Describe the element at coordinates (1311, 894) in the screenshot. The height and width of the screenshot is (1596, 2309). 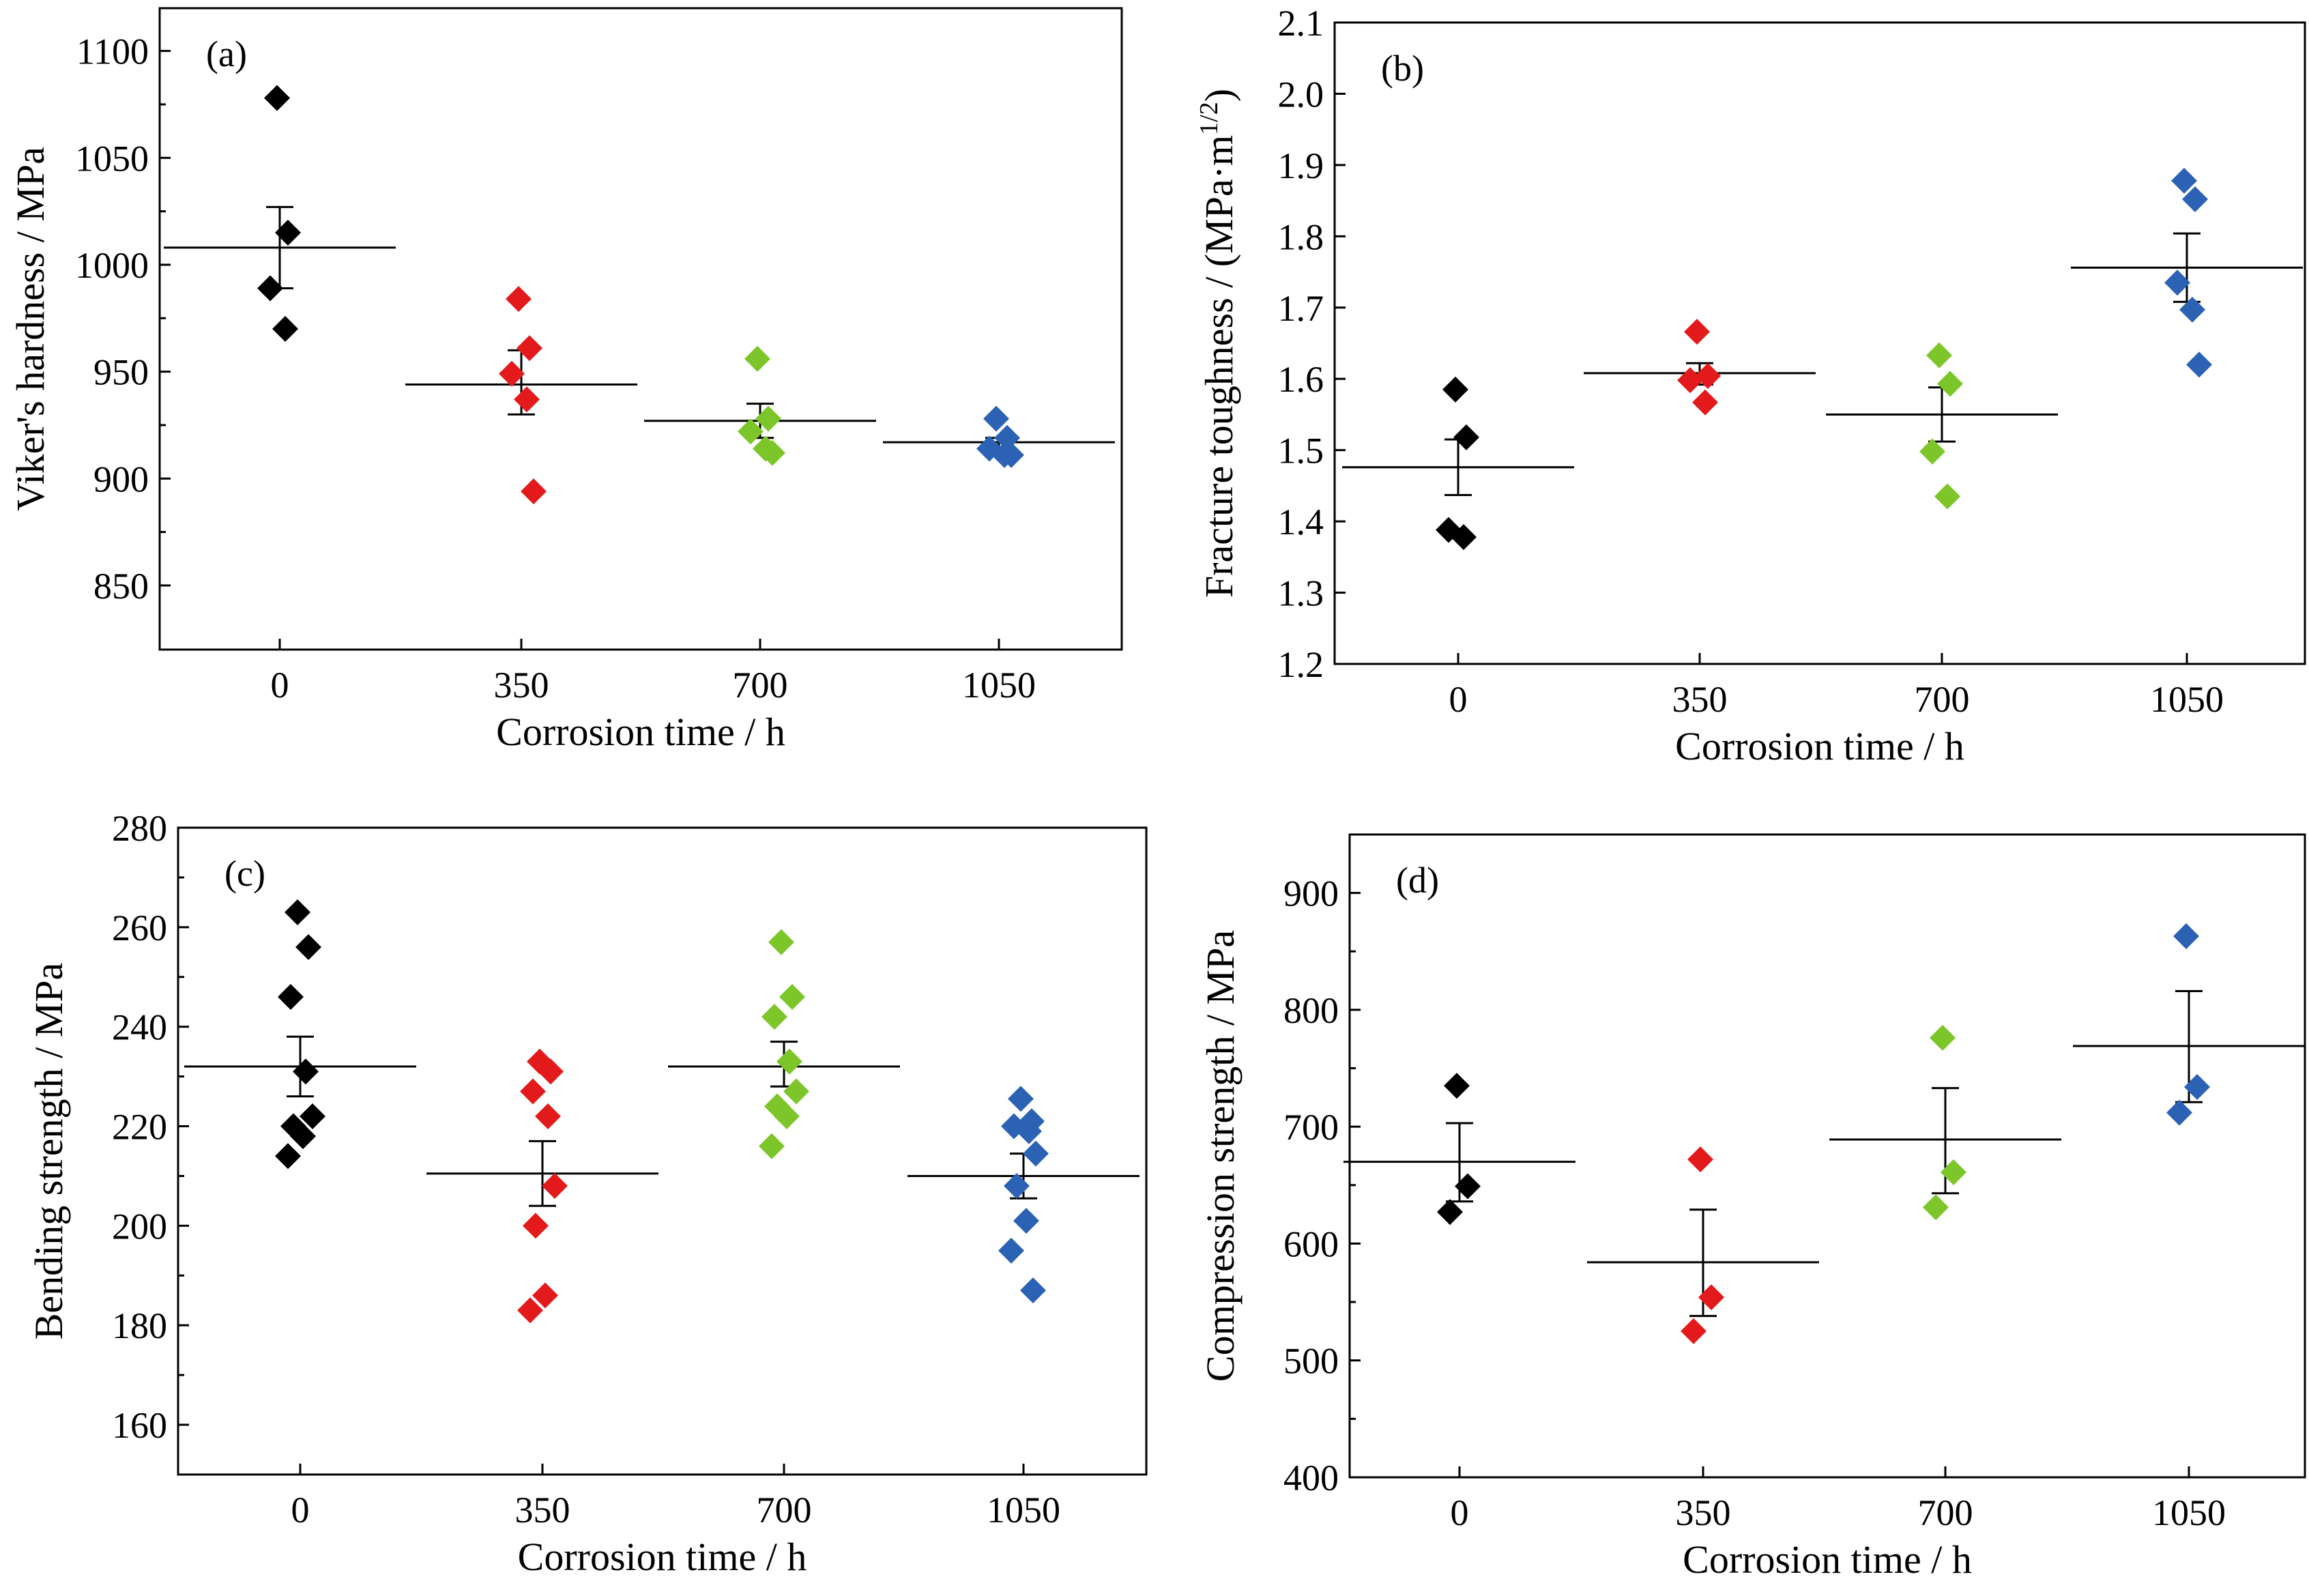
I see `y-tick-label: 900` at that location.